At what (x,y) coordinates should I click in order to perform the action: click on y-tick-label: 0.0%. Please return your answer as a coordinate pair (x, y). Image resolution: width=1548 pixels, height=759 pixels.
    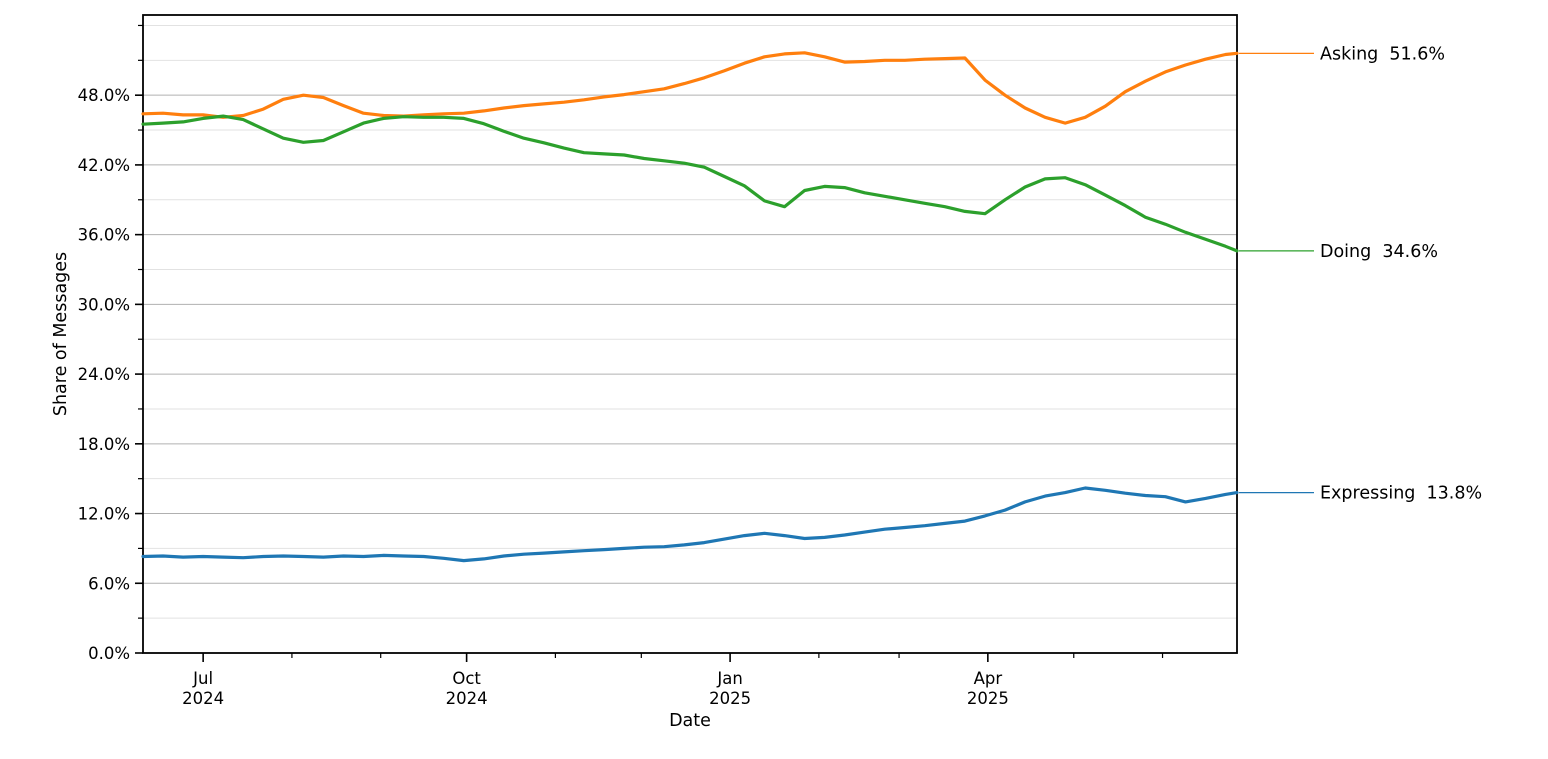
    Looking at the image, I should click on (109, 653).